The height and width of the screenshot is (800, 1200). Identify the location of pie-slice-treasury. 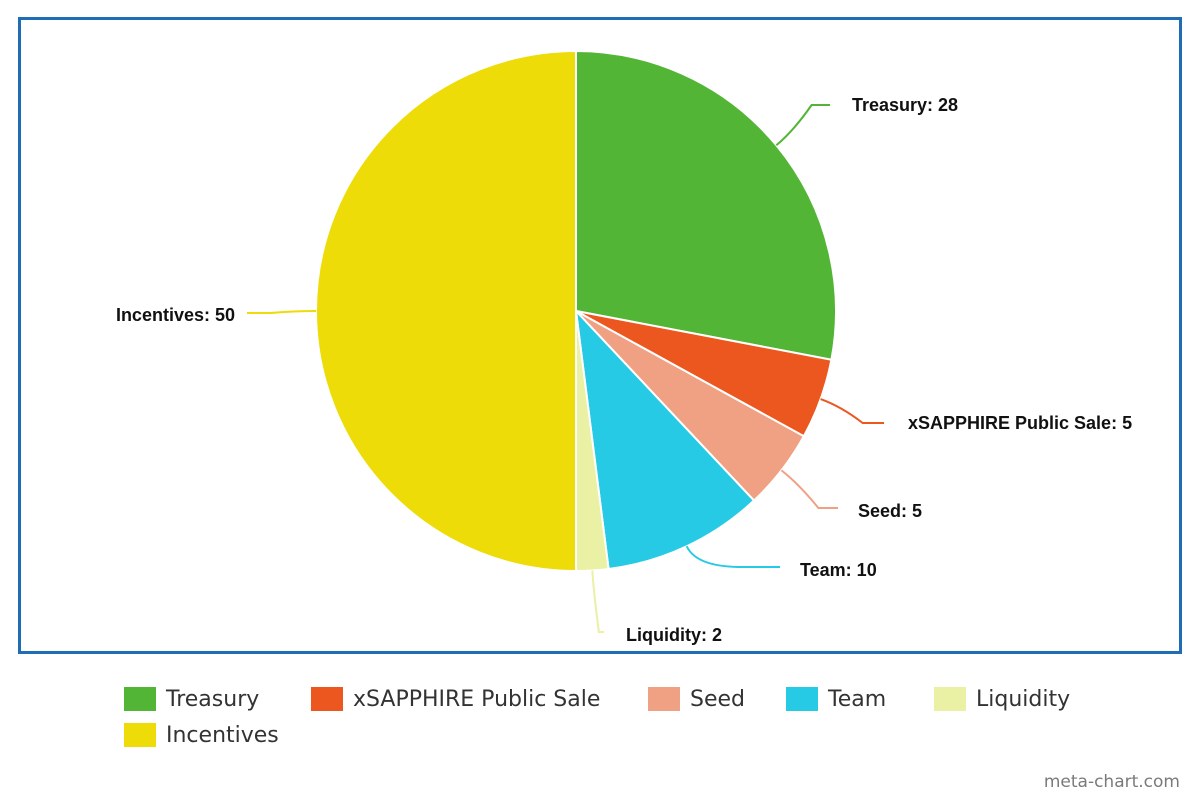
(706, 205).